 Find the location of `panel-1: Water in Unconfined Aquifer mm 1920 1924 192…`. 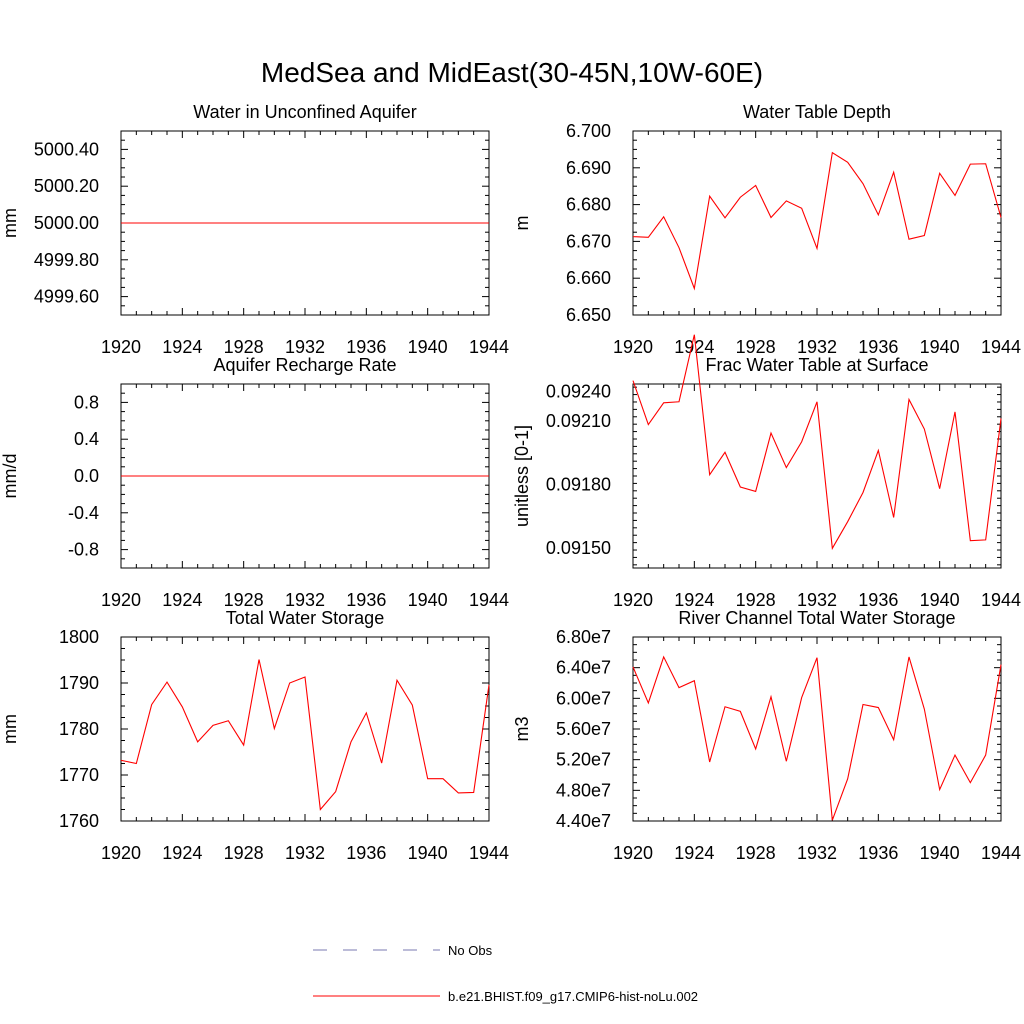

panel-1: Water in Unconfined Aquifer mm 1920 1924 192… is located at coordinates (254, 229).